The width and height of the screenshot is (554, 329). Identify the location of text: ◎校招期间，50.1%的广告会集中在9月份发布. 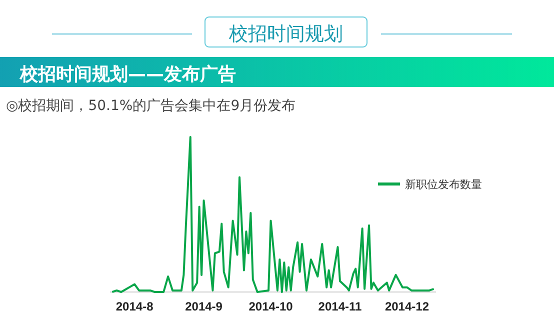
(151, 106).